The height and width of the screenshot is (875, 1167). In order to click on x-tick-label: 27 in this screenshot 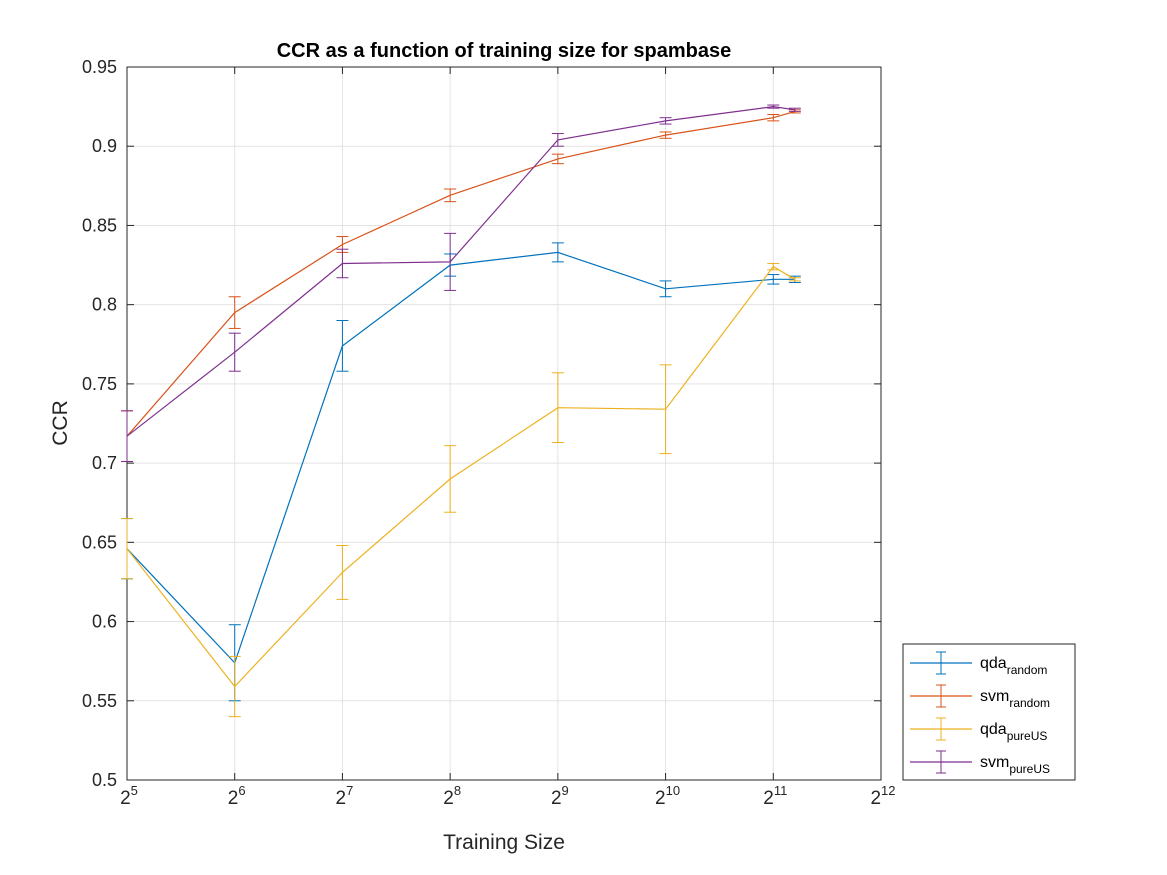, I will do `click(345, 796)`.